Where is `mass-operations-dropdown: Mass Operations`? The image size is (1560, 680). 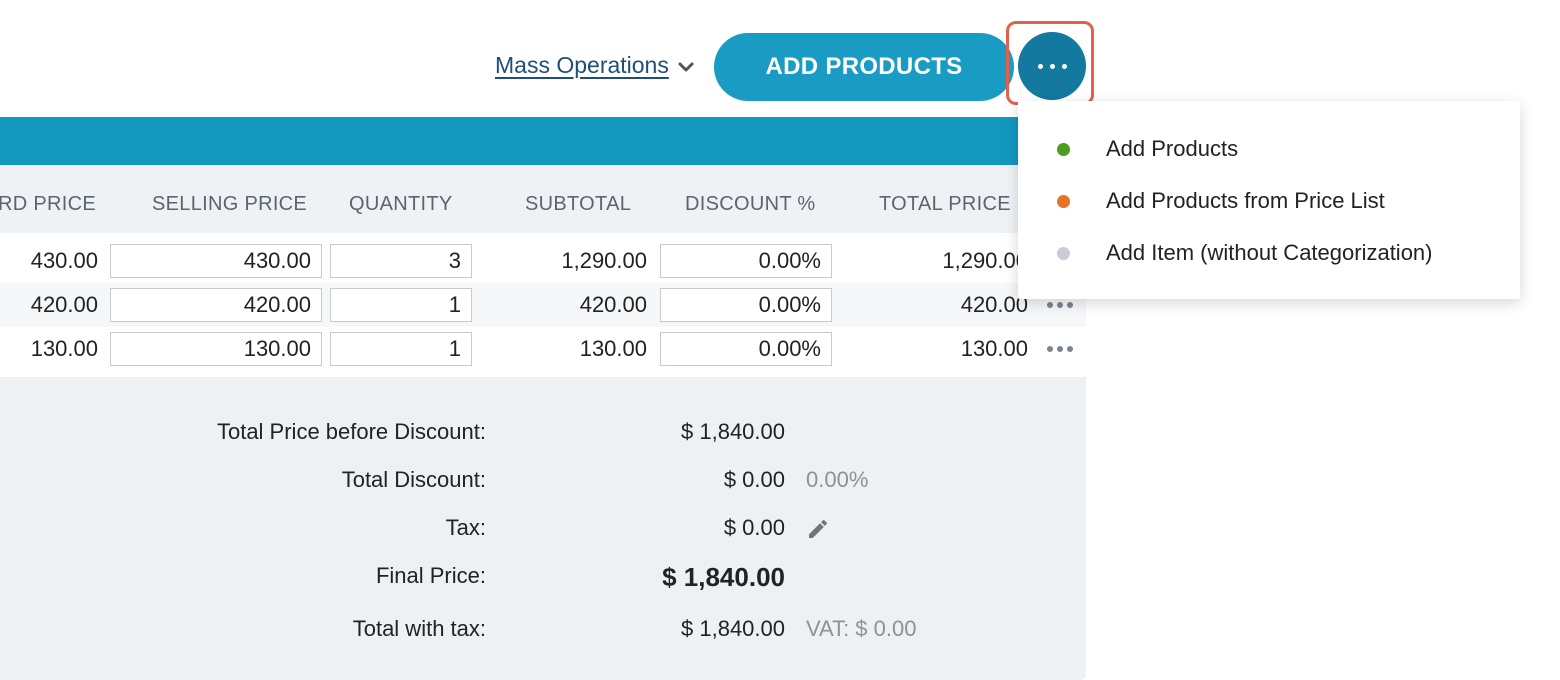 mass-operations-dropdown: Mass Operations is located at coordinates (595, 65).